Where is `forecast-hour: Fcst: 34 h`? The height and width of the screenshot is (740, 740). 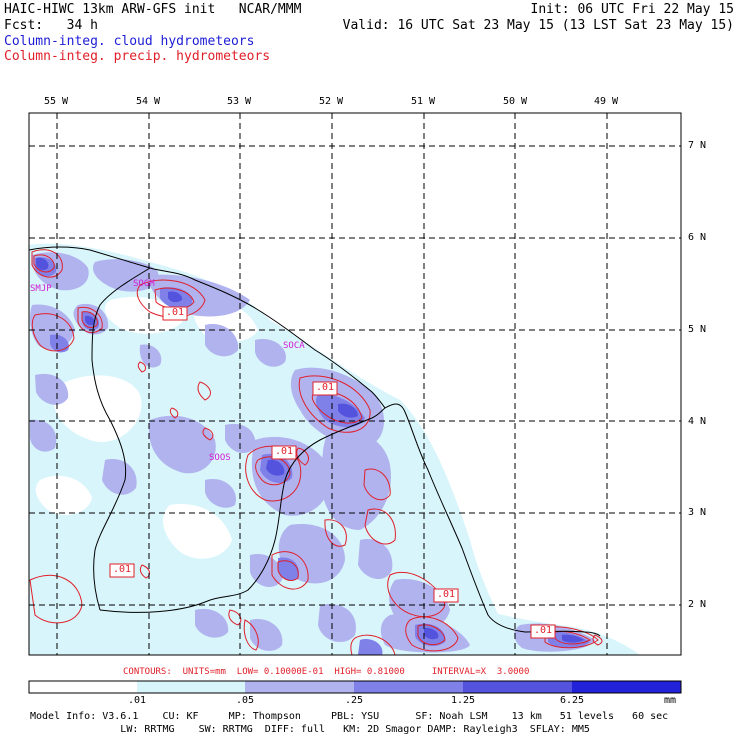 forecast-hour: Fcst: 34 h is located at coordinates (51, 25).